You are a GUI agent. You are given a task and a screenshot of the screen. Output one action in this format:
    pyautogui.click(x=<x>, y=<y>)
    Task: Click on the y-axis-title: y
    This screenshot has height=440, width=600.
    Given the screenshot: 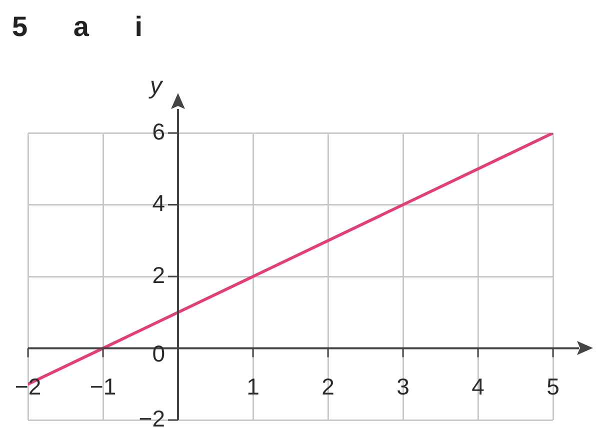 What is the action you would take?
    pyautogui.click(x=156, y=86)
    